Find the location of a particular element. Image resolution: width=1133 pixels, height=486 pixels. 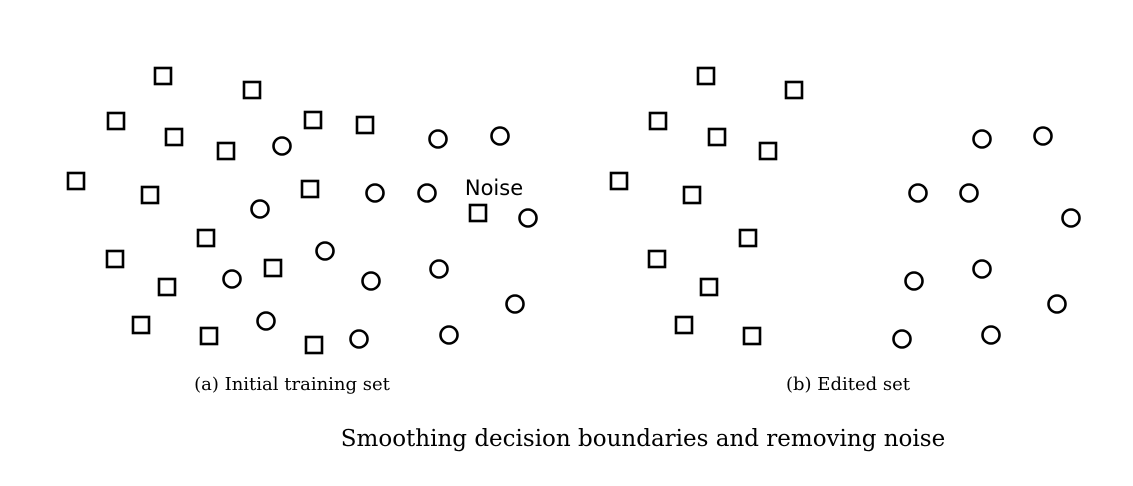

panel-b-caption: (b) Edited set is located at coordinates (848, 384).